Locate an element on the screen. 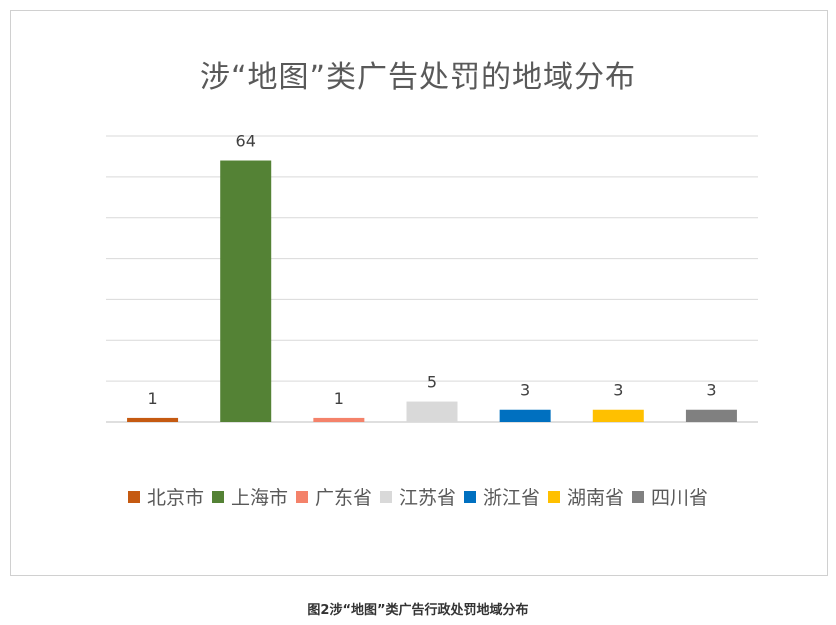  legend-item-7: 四川省 is located at coordinates (670, 496).